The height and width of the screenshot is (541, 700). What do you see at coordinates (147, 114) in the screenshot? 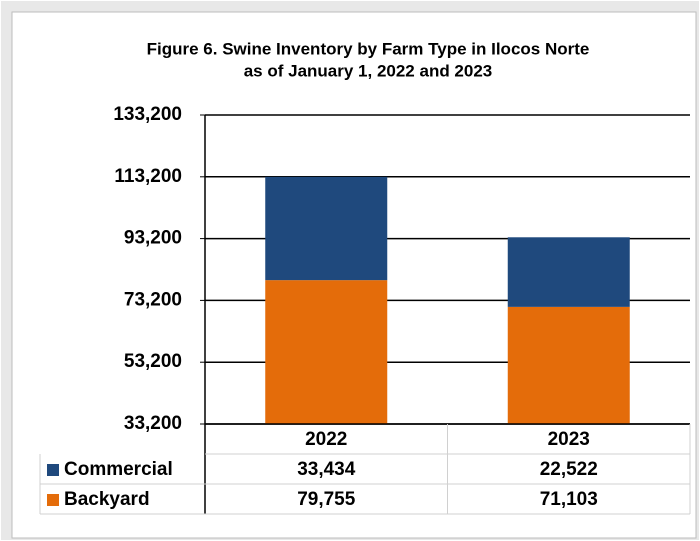
I see `y-tick-label: 133,200` at bounding box center [147, 114].